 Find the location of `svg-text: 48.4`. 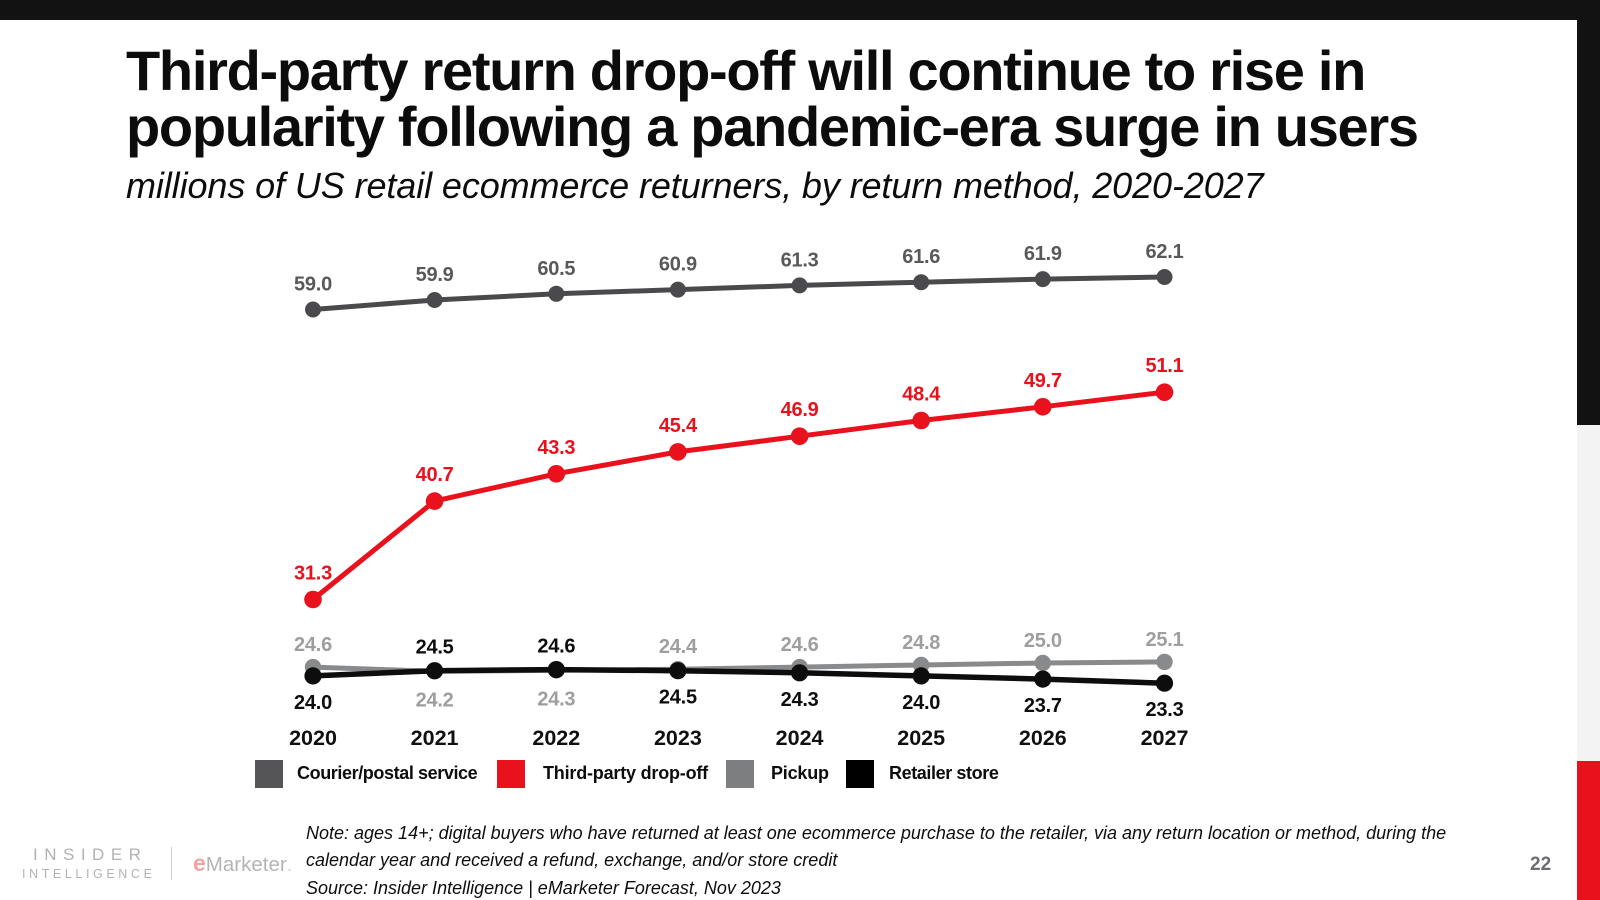

svg-text: 48.4 is located at coordinates (921, 395).